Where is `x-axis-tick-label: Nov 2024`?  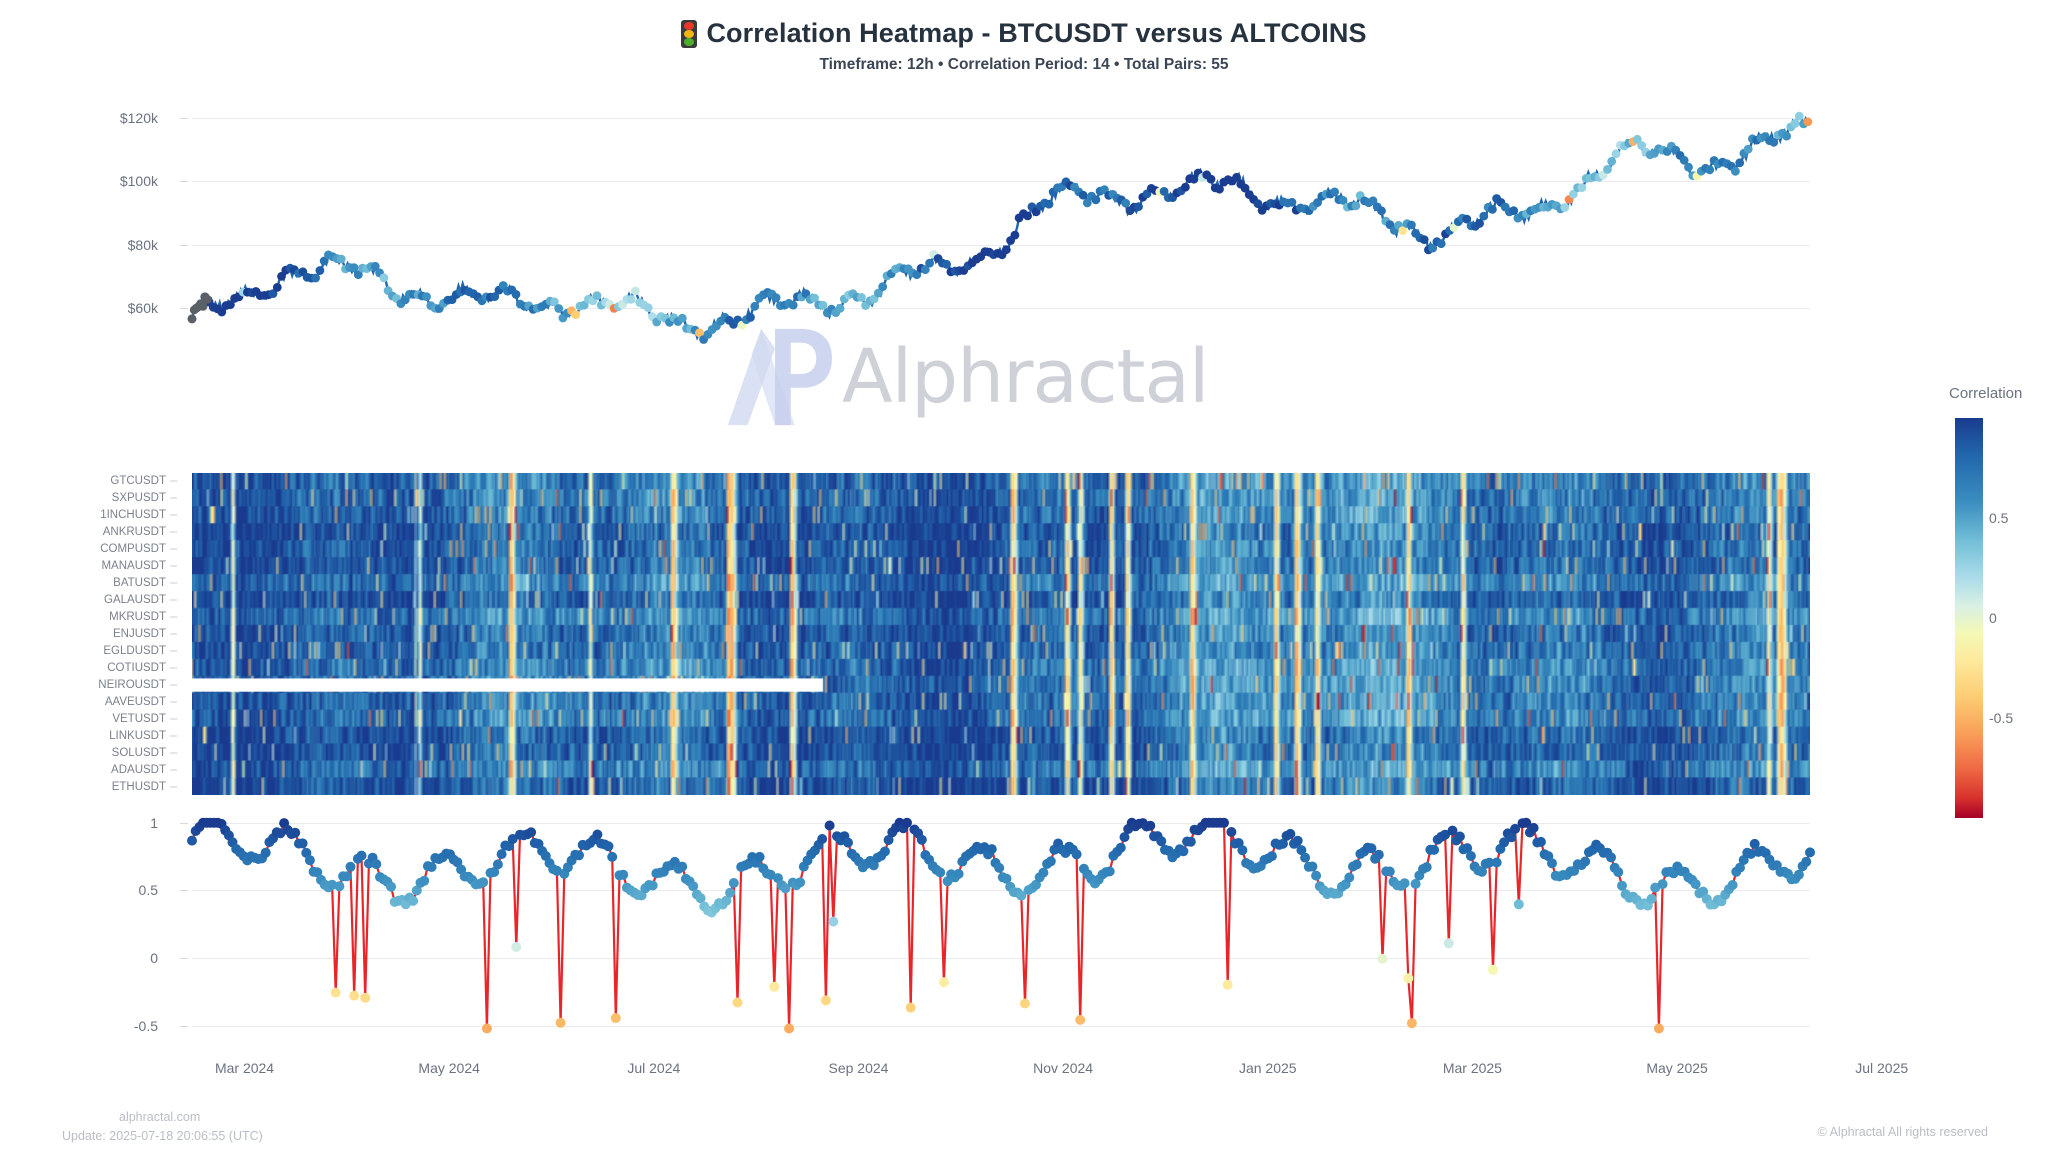
x-axis-tick-label: Nov 2024 is located at coordinates (1063, 1068).